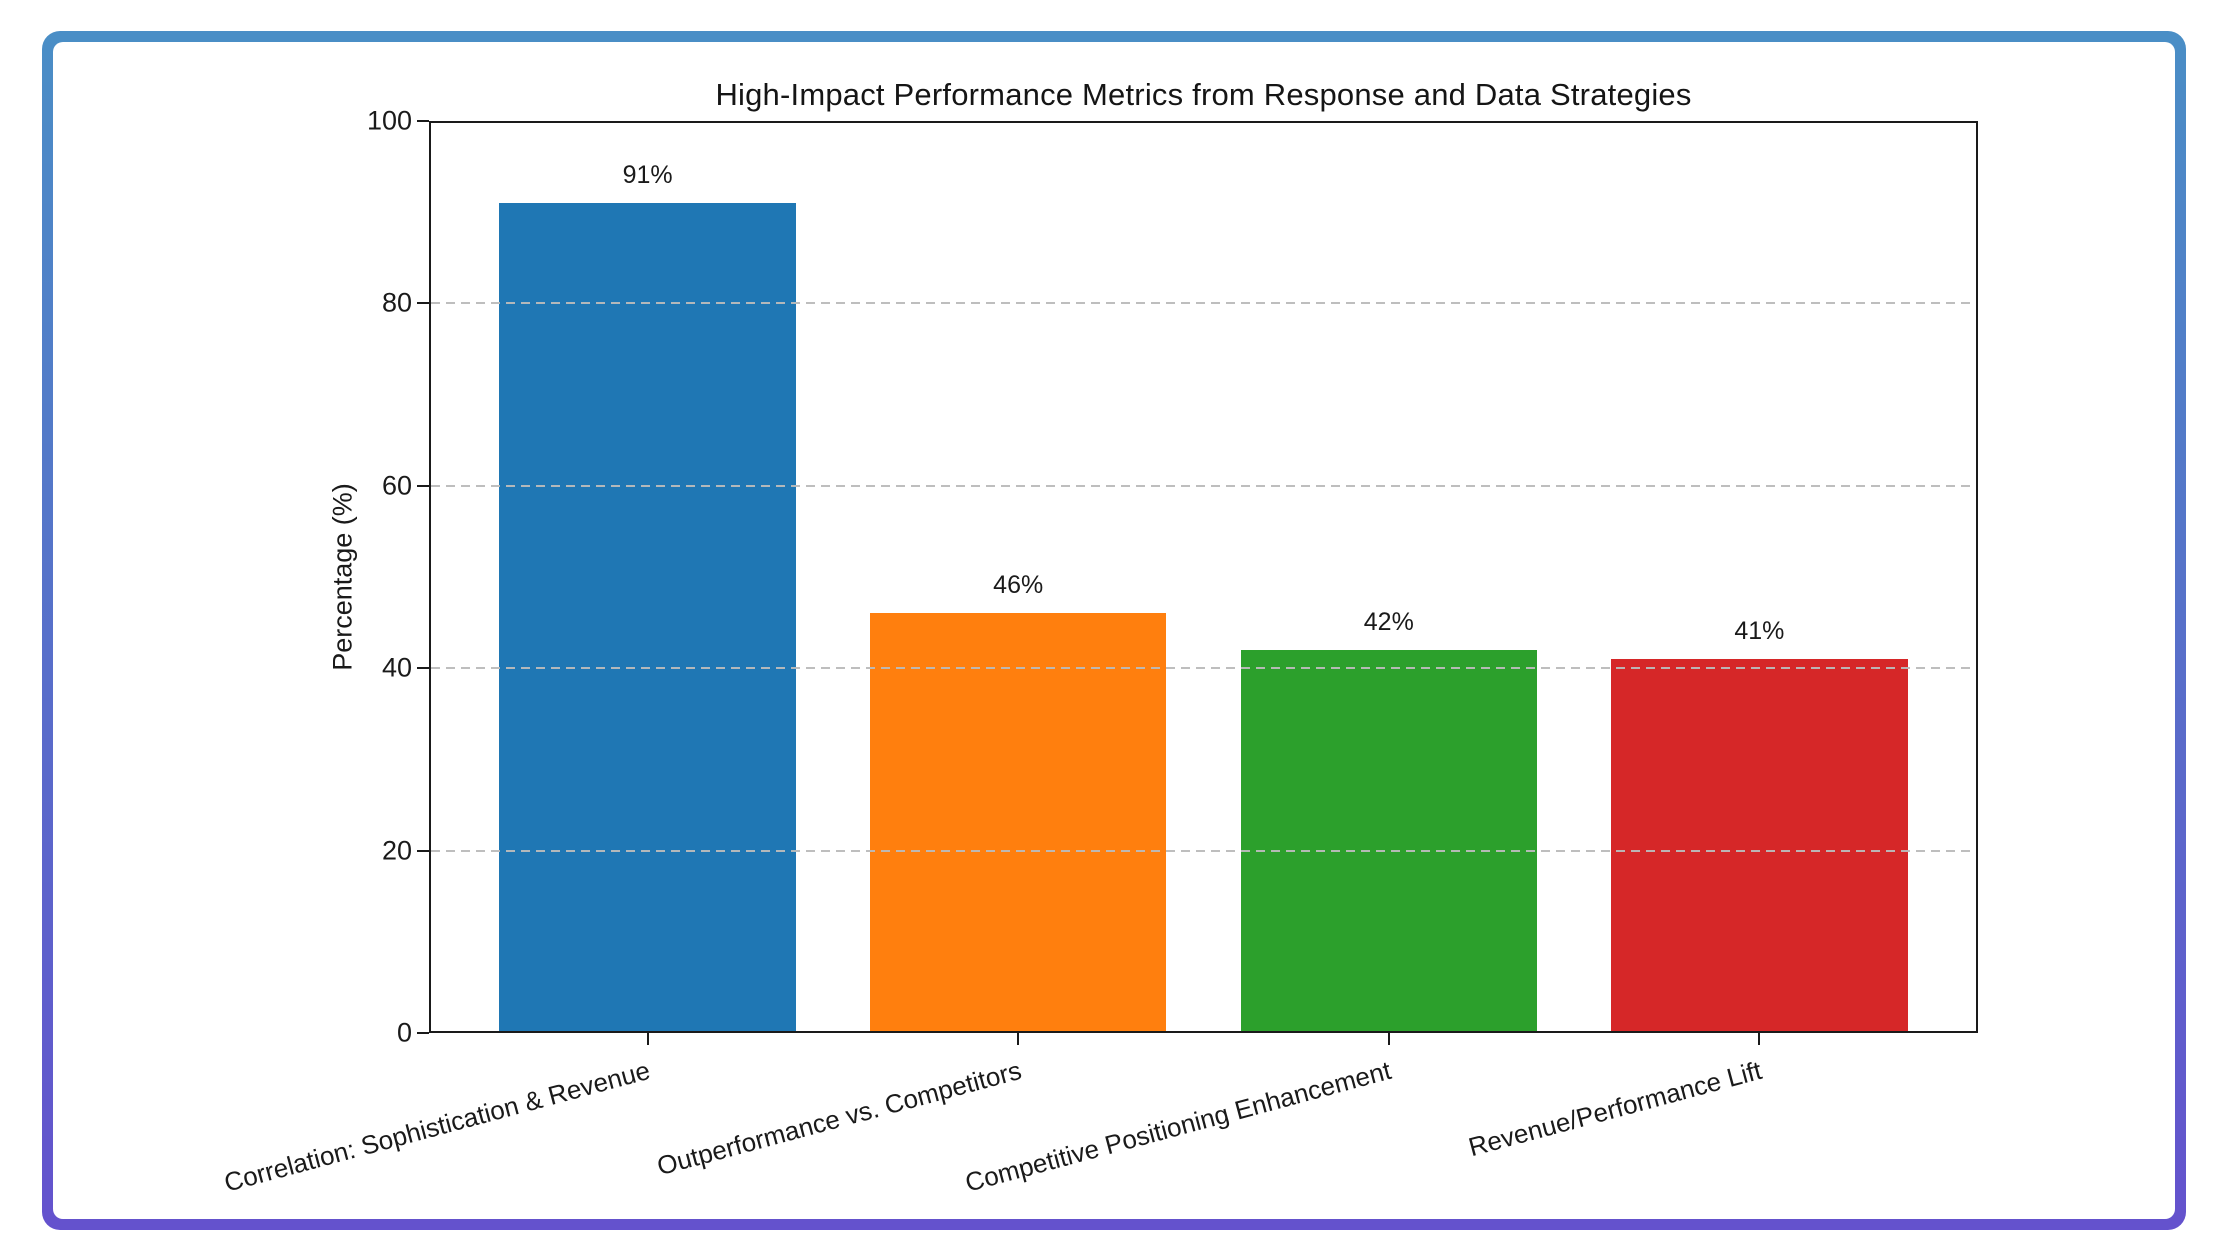 The width and height of the screenshot is (2225, 1257). What do you see at coordinates (838, 1118) in the screenshot?
I see `x-category-label: Outperformance vs. Competitors` at bounding box center [838, 1118].